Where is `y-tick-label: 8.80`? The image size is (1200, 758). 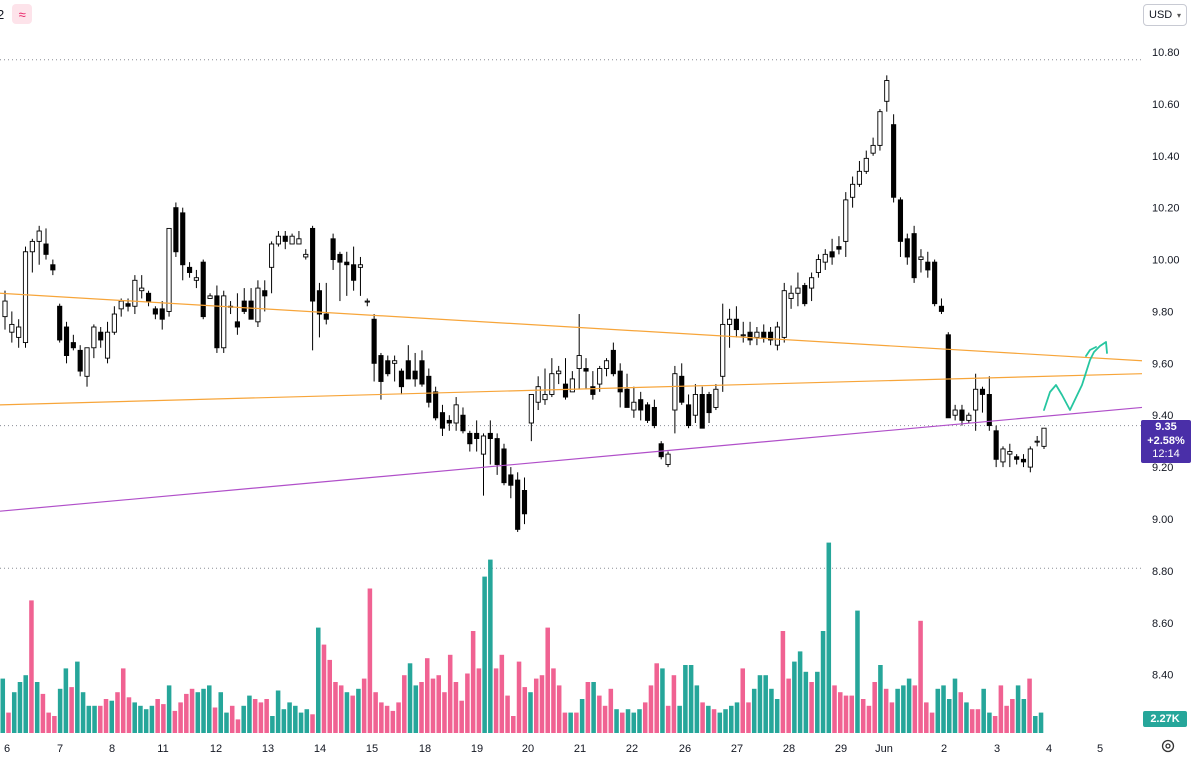
y-tick-label: 8.80 is located at coordinates (1162, 572).